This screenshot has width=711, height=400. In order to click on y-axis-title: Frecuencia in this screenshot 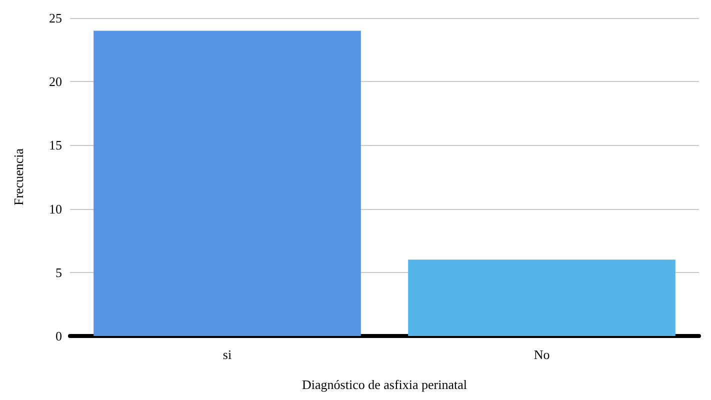, I will do `click(18, 177)`.